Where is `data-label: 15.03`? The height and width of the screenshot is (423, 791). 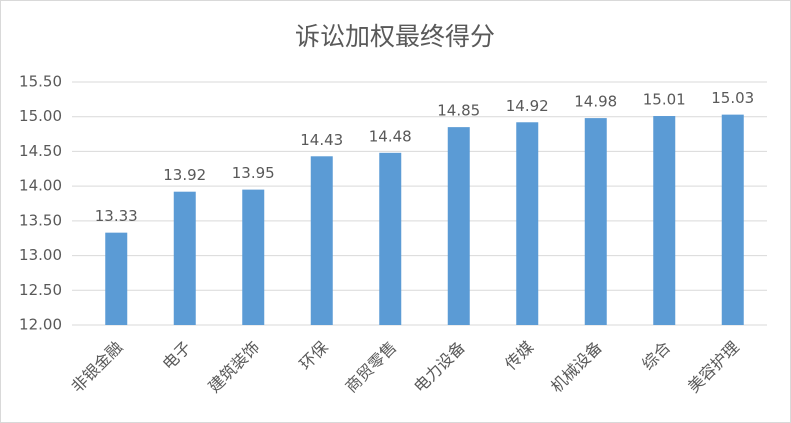
data-label: 15.03 is located at coordinates (732, 98).